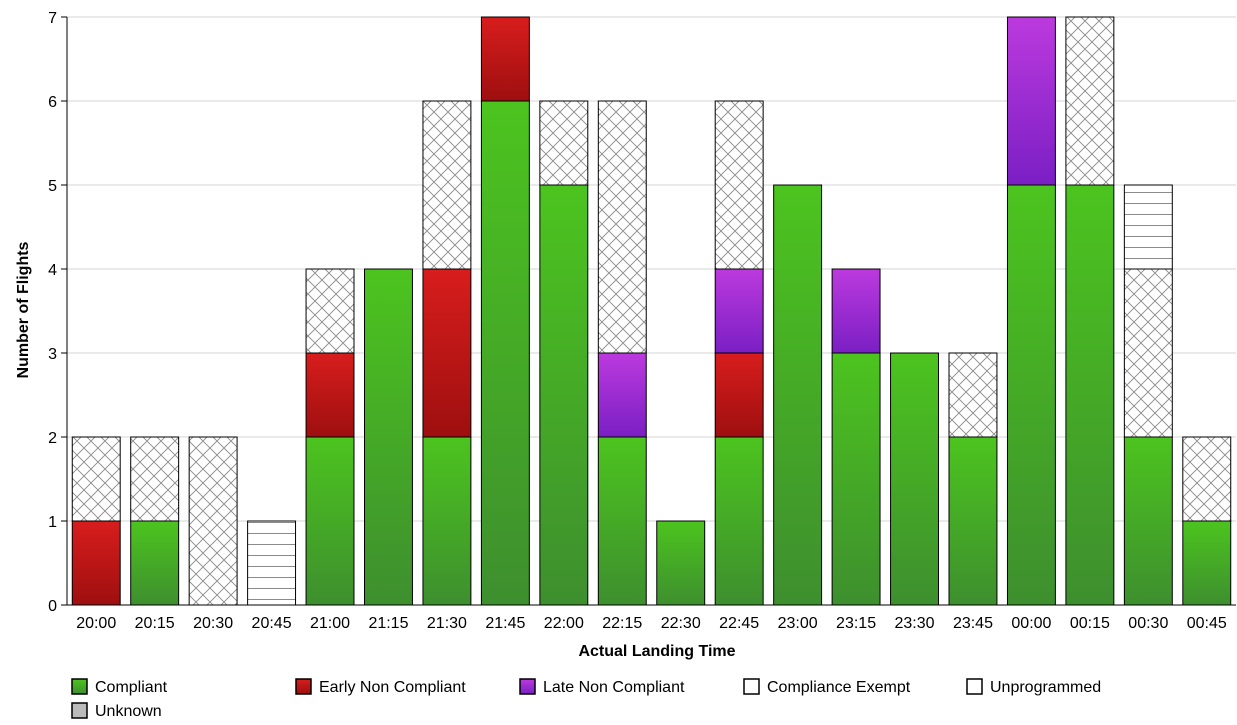 This screenshot has width=1237, height=725. Describe the element at coordinates (52, 354) in the screenshot. I see `y-tick-label: 3` at that location.